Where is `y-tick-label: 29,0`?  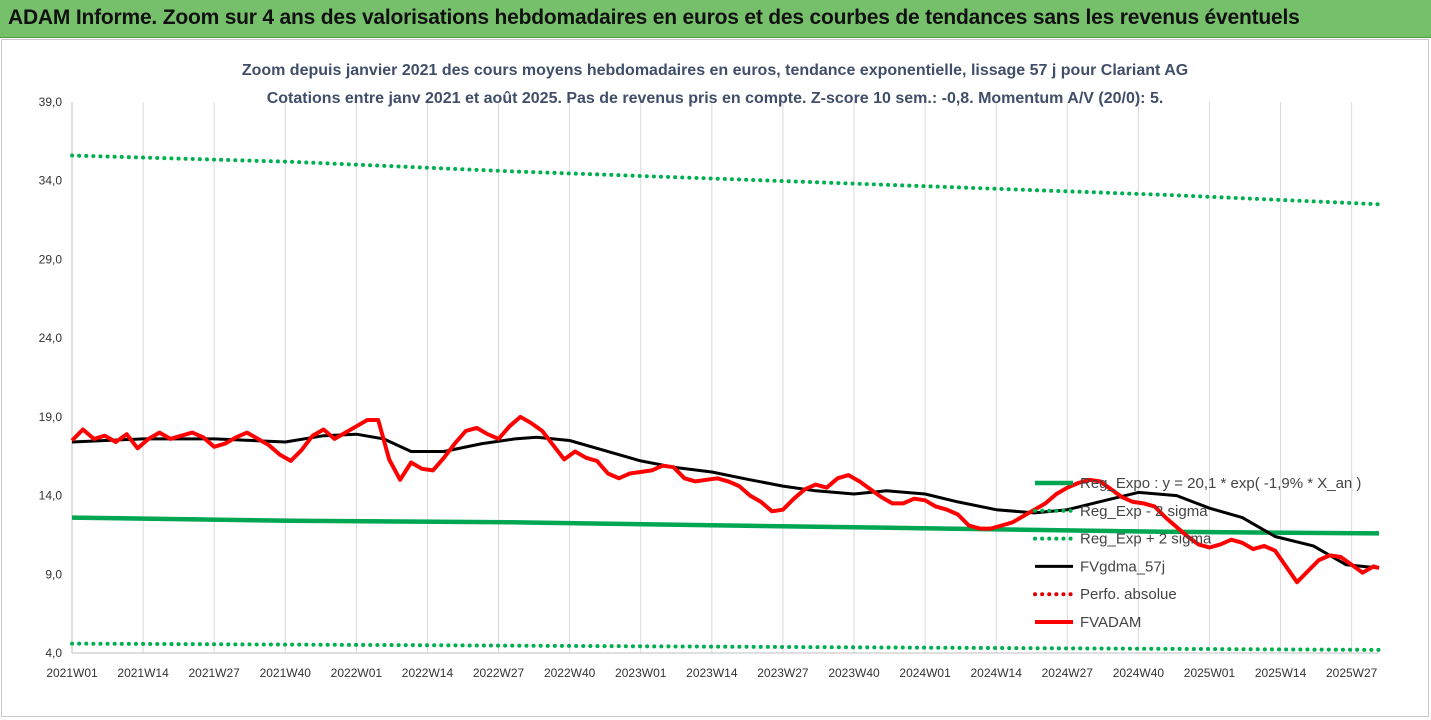 y-tick-label: 29,0 is located at coordinates (51, 259).